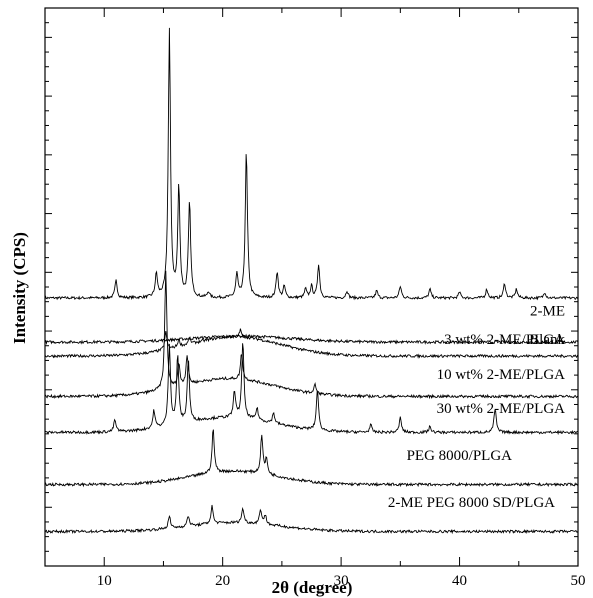 The height and width of the screenshot is (598, 593). I want to click on series-label-5: PEG 8000/PLGA, so click(460, 456).